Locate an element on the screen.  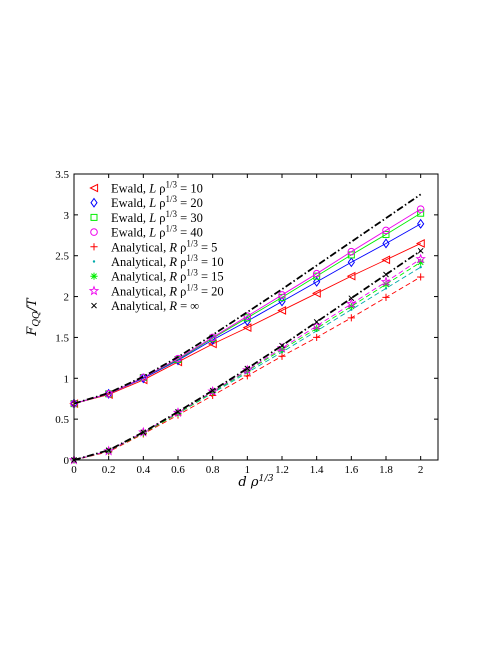
label-fragment: = 5 is located at coordinates (208, 247).